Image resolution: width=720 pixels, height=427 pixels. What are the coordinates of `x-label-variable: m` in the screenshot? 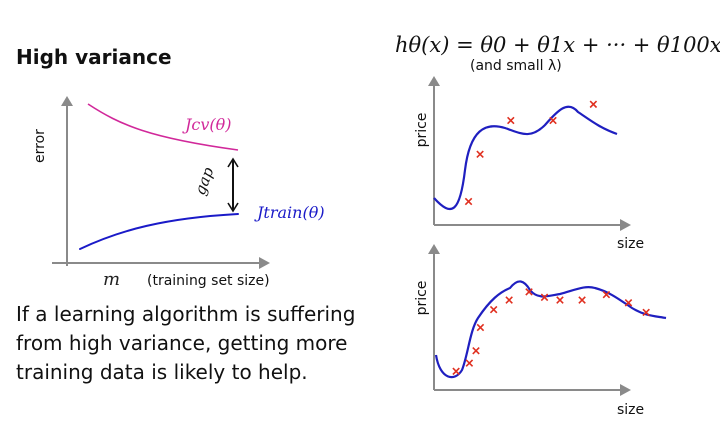 It's located at (111, 279).